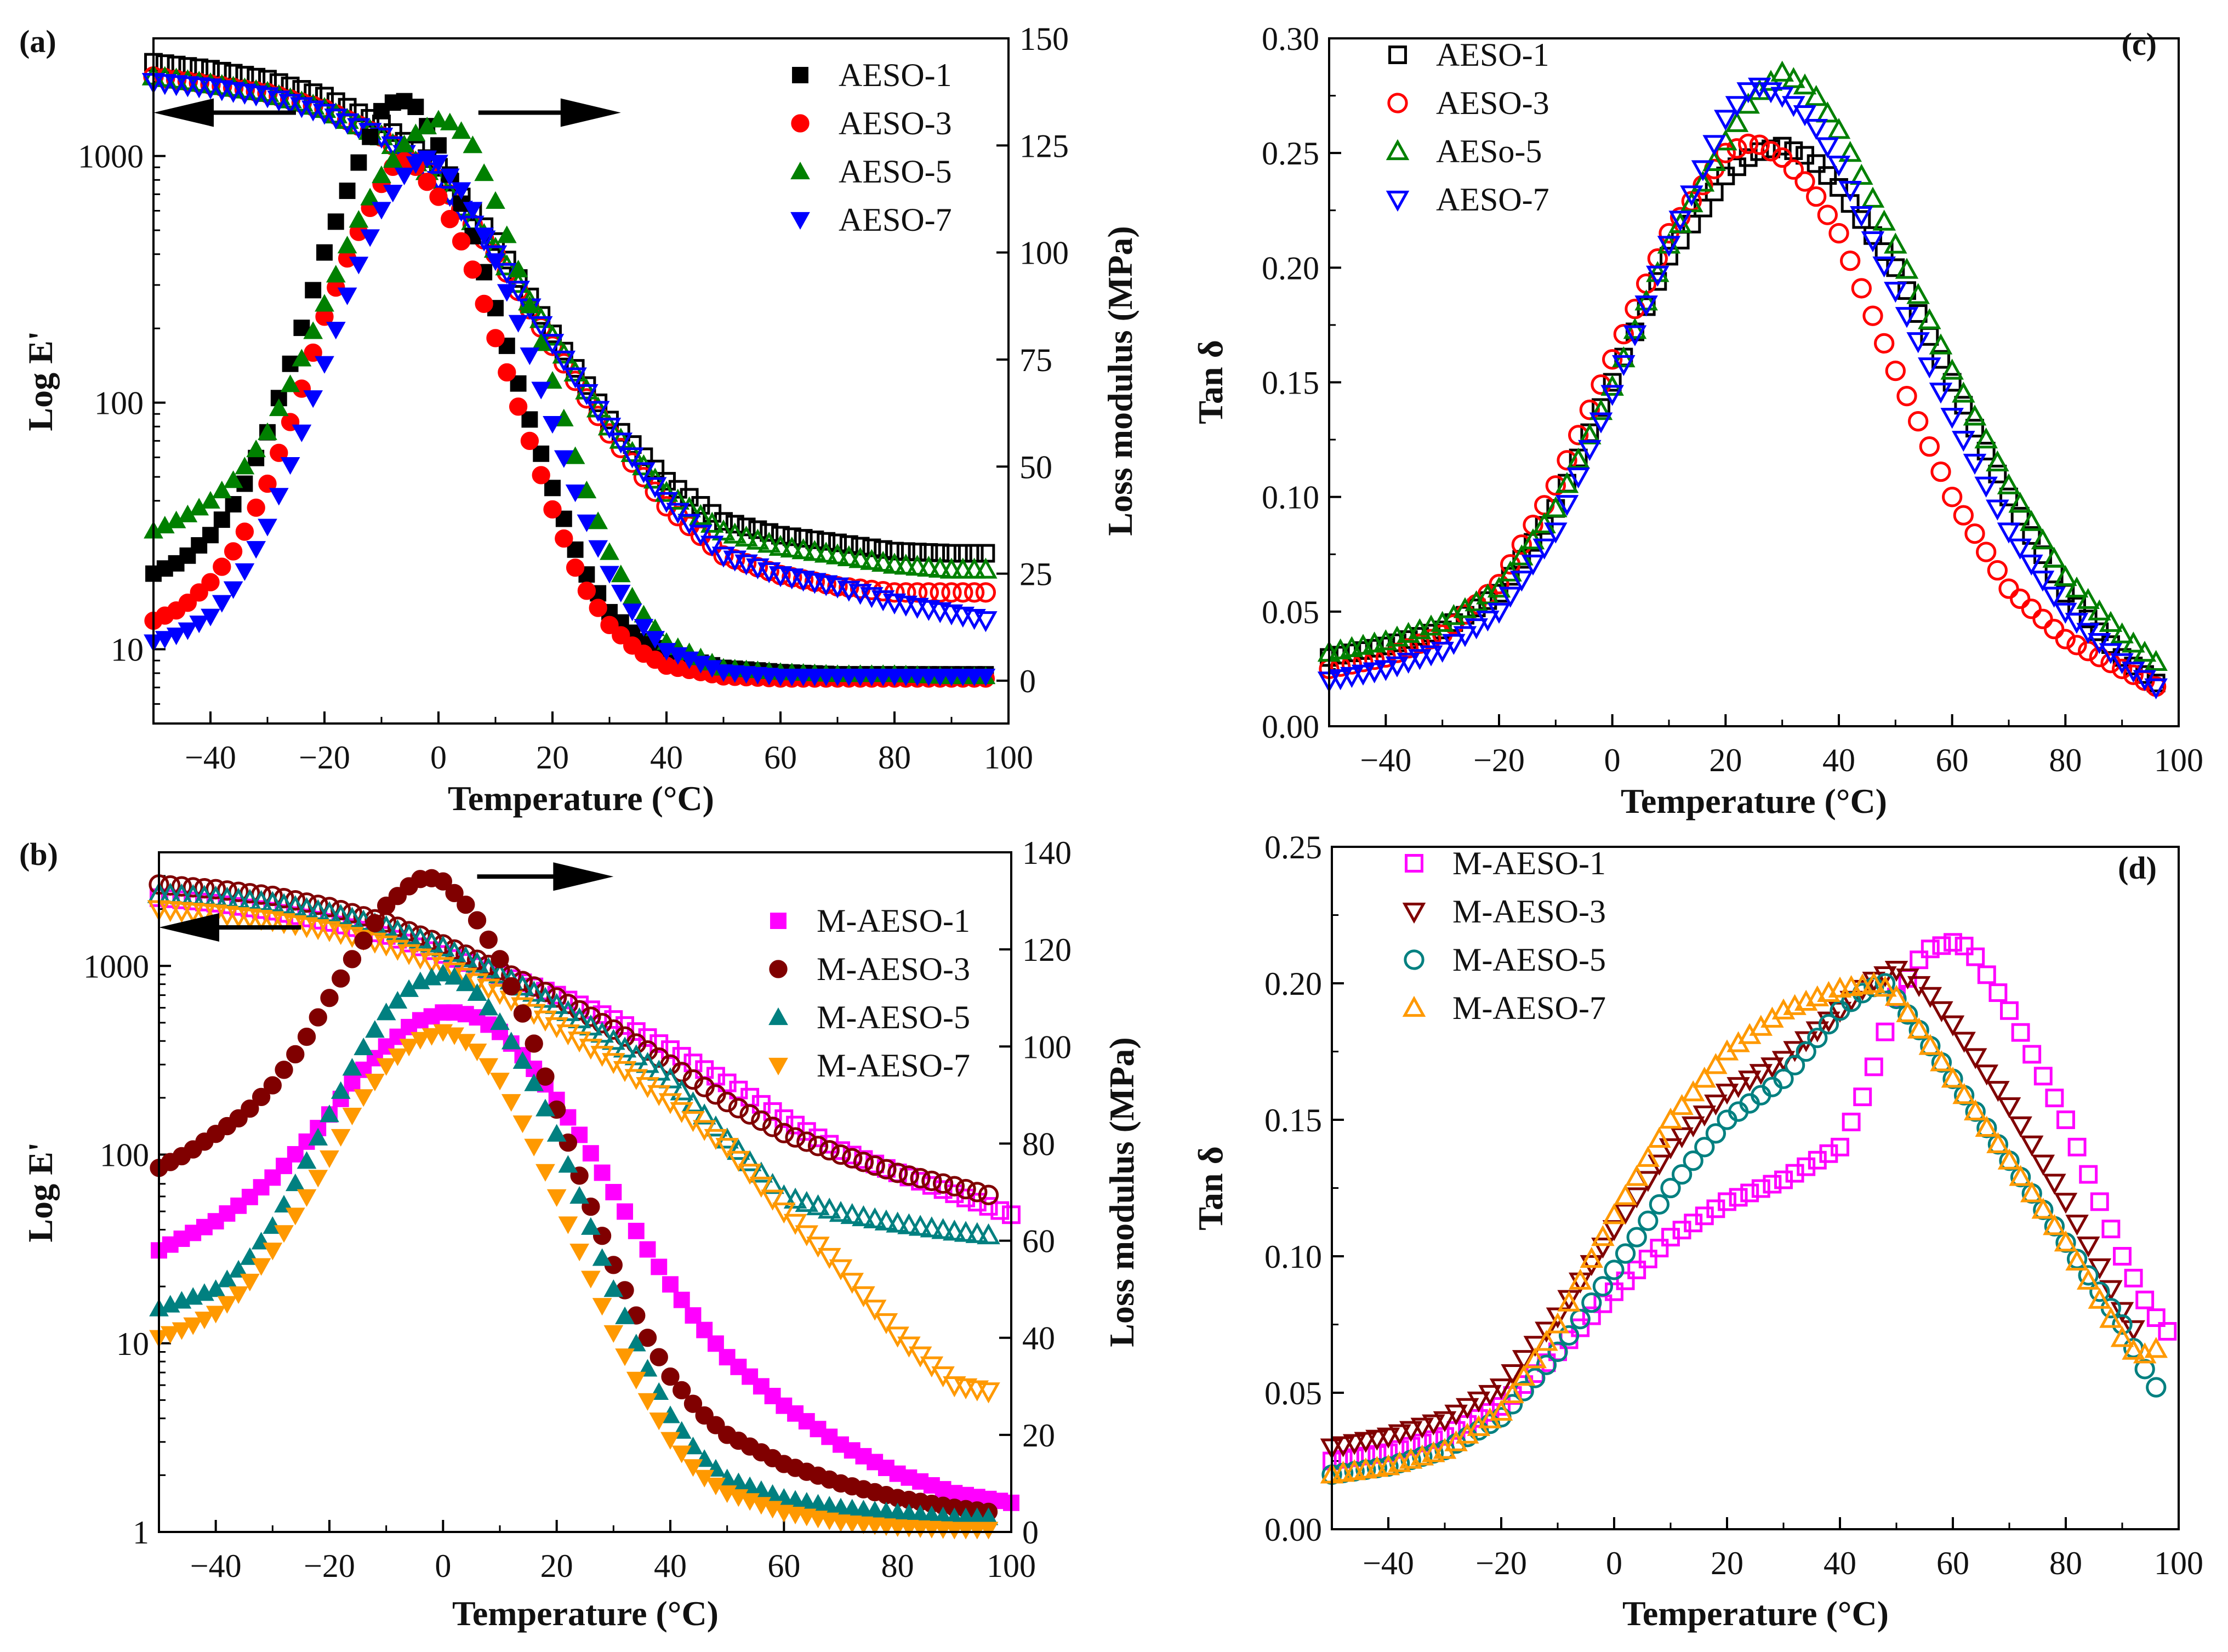 Image resolution: width=2228 pixels, height=1652 pixels. I want to click on x-tick-label-b-6: 80, so click(897, 1566).